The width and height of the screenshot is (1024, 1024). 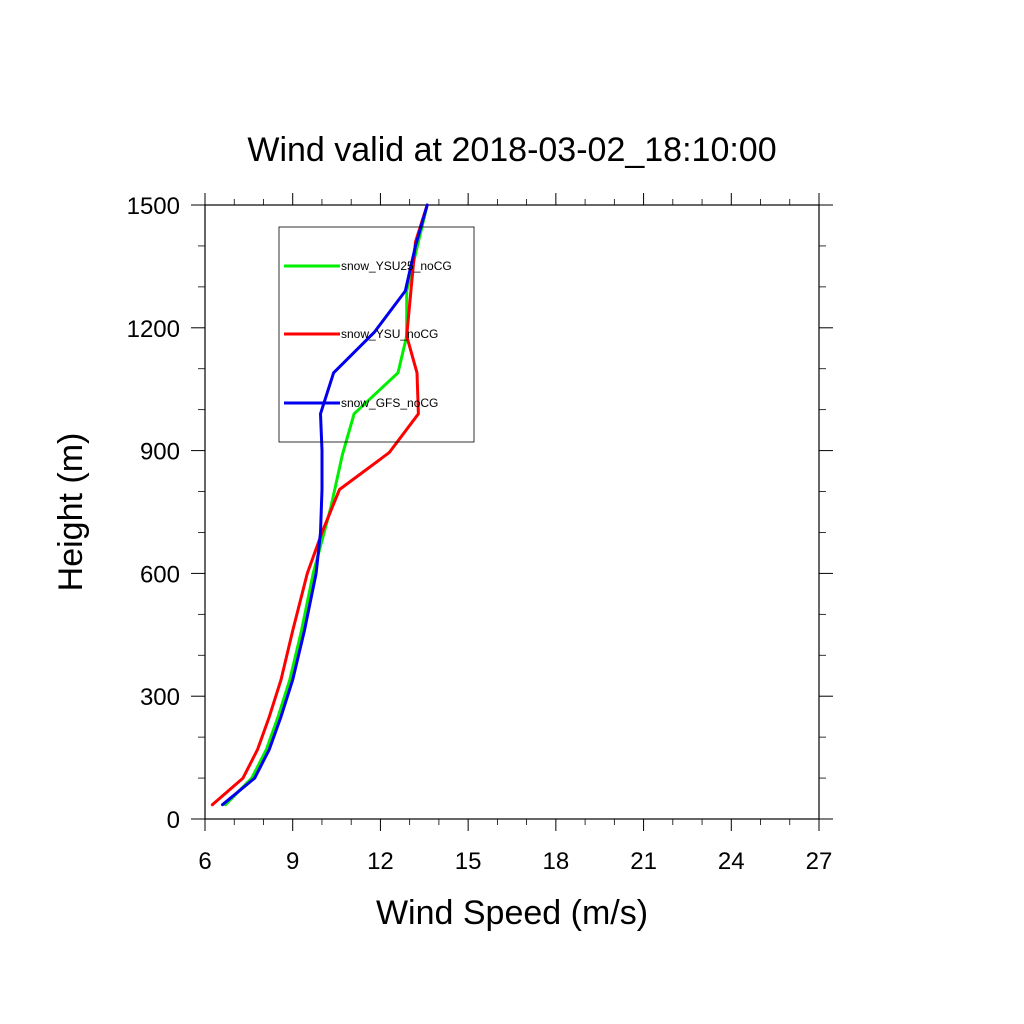 What do you see at coordinates (396, 266) in the screenshot?
I see `legend-label: snow_YSU25_noCG` at bounding box center [396, 266].